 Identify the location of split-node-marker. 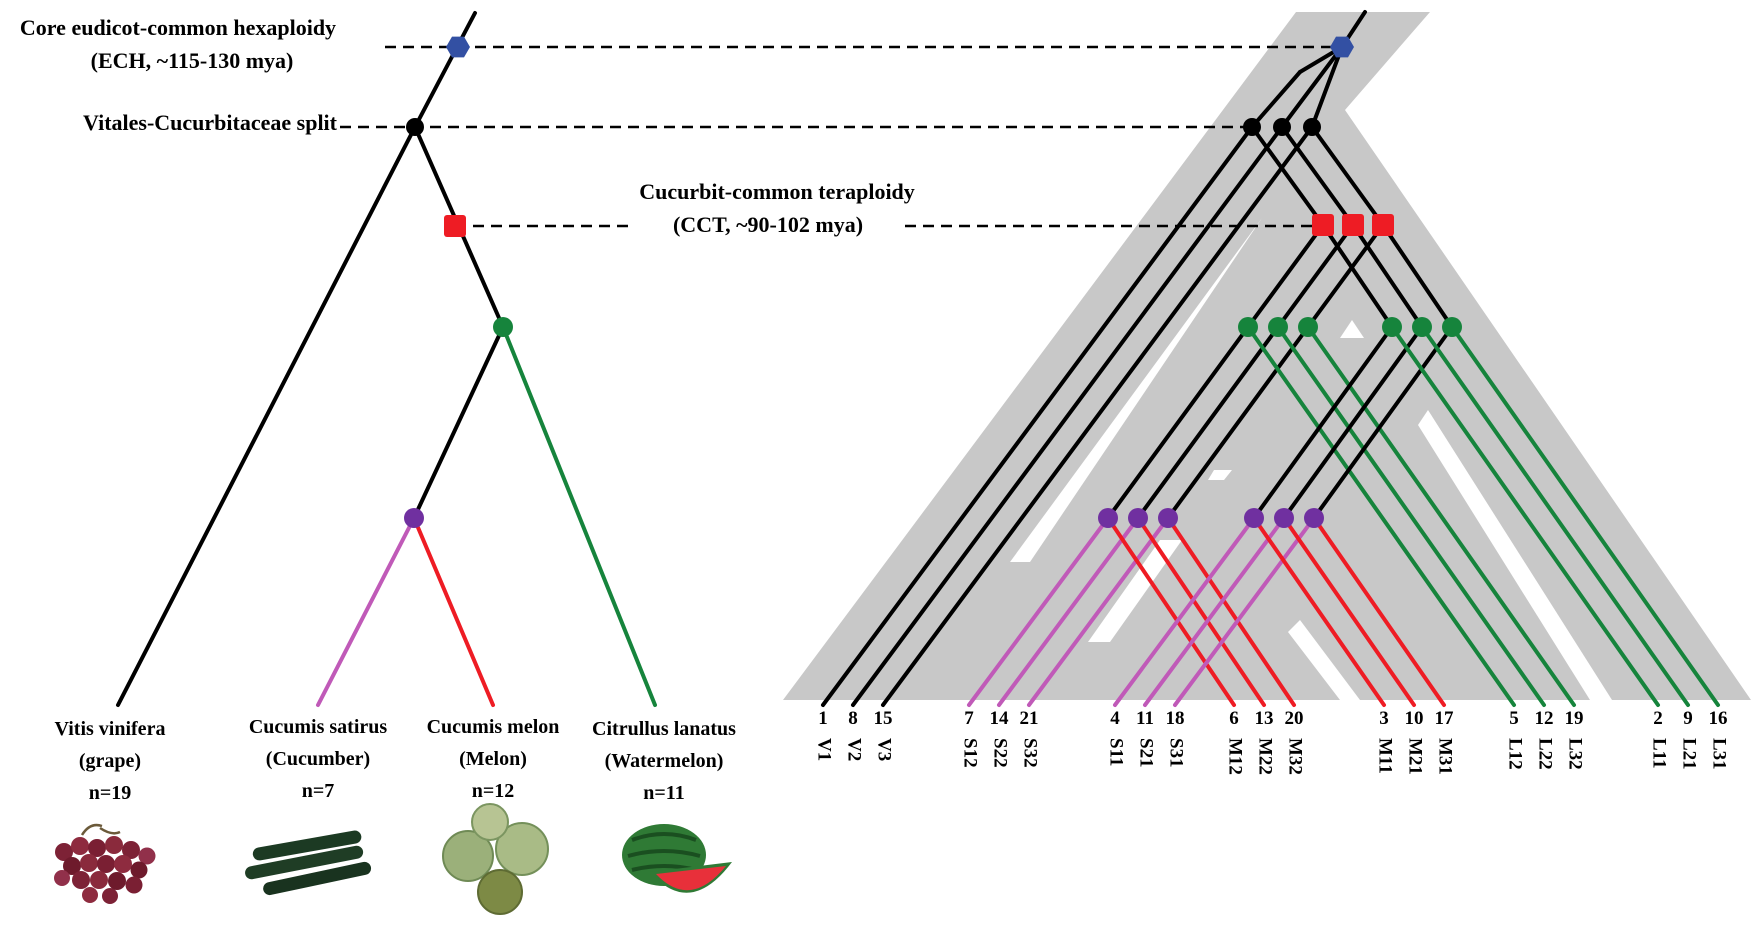
(415, 127).